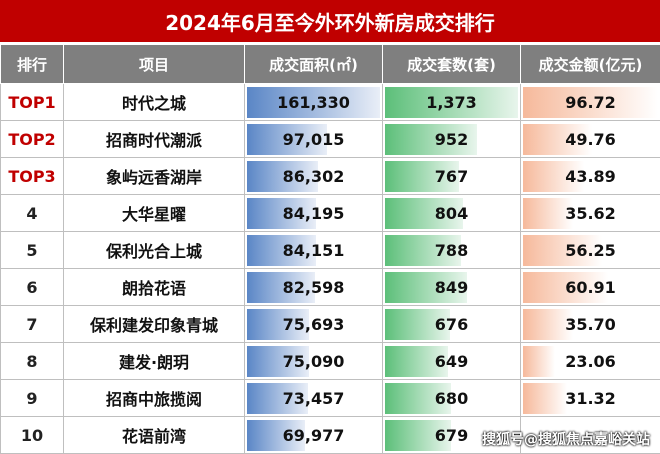 Image resolution: width=660 pixels, height=454 pixels. I want to click on table-row: 8 建发·朗玥 75,090 649 23.06, so click(330, 361).